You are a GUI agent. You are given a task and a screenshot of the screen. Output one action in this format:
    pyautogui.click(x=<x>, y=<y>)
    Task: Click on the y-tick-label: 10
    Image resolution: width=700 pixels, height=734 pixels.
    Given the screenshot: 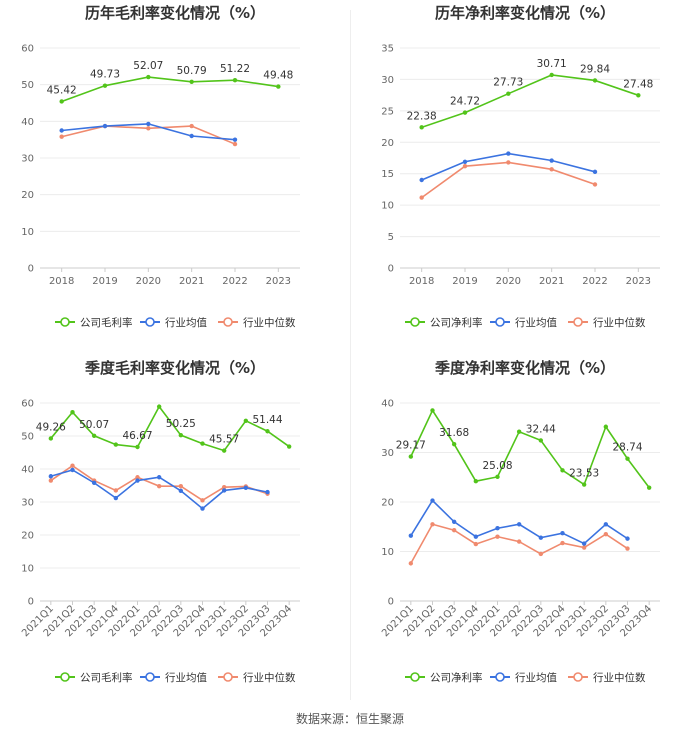 What is the action you would take?
    pyautogui.click(x=27, y=232)
    